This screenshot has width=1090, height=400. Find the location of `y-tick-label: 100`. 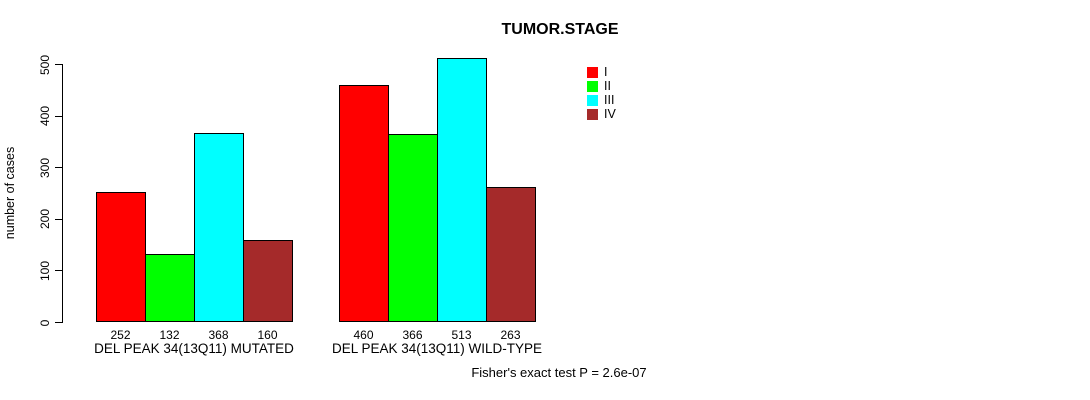

y-tick-label: 100 is located at coordinates (45, 270).